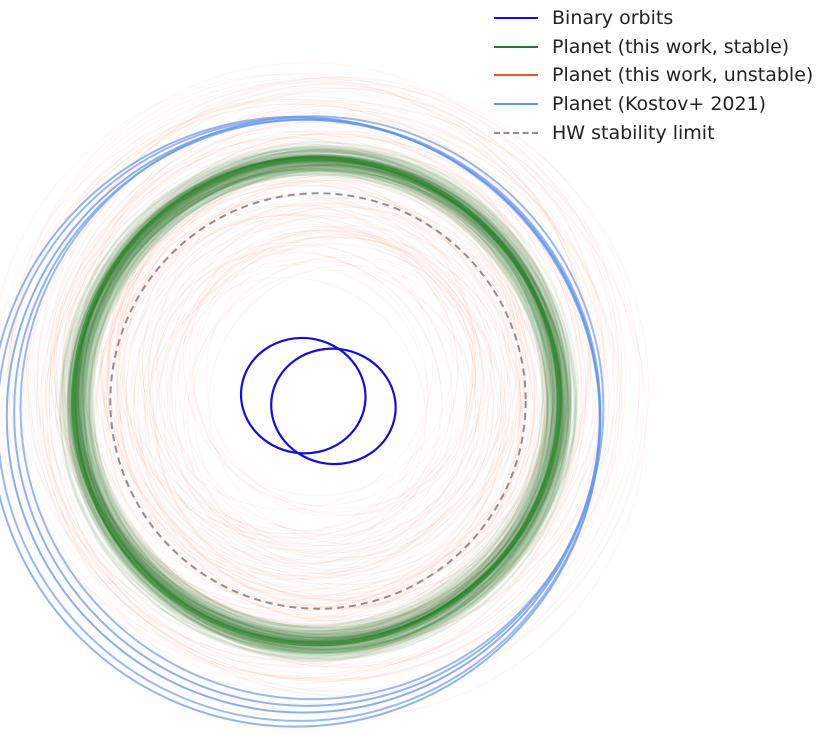 The image size is (833, 735). I want to click on legend-swatch-planet-stable, so click(516, 46).